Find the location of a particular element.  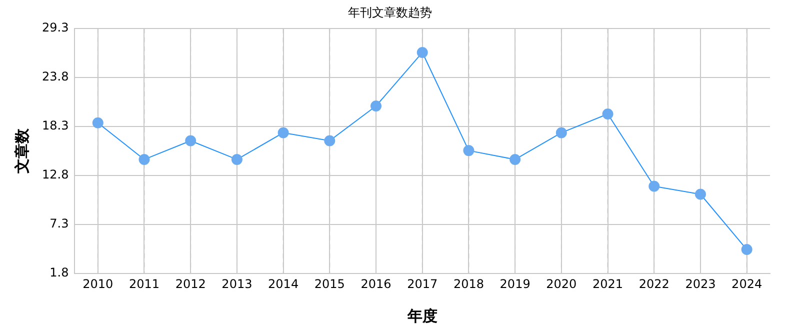

x-tick-label: 2023 is located at coordinates (700, 283).